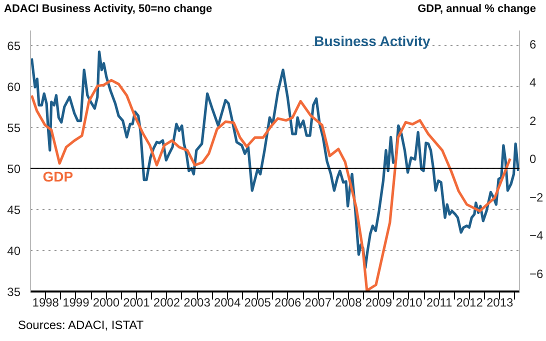 The height and width of the screenshot is (341, 546). I want to click on y2-tick-label: −4, so click(537, 235).